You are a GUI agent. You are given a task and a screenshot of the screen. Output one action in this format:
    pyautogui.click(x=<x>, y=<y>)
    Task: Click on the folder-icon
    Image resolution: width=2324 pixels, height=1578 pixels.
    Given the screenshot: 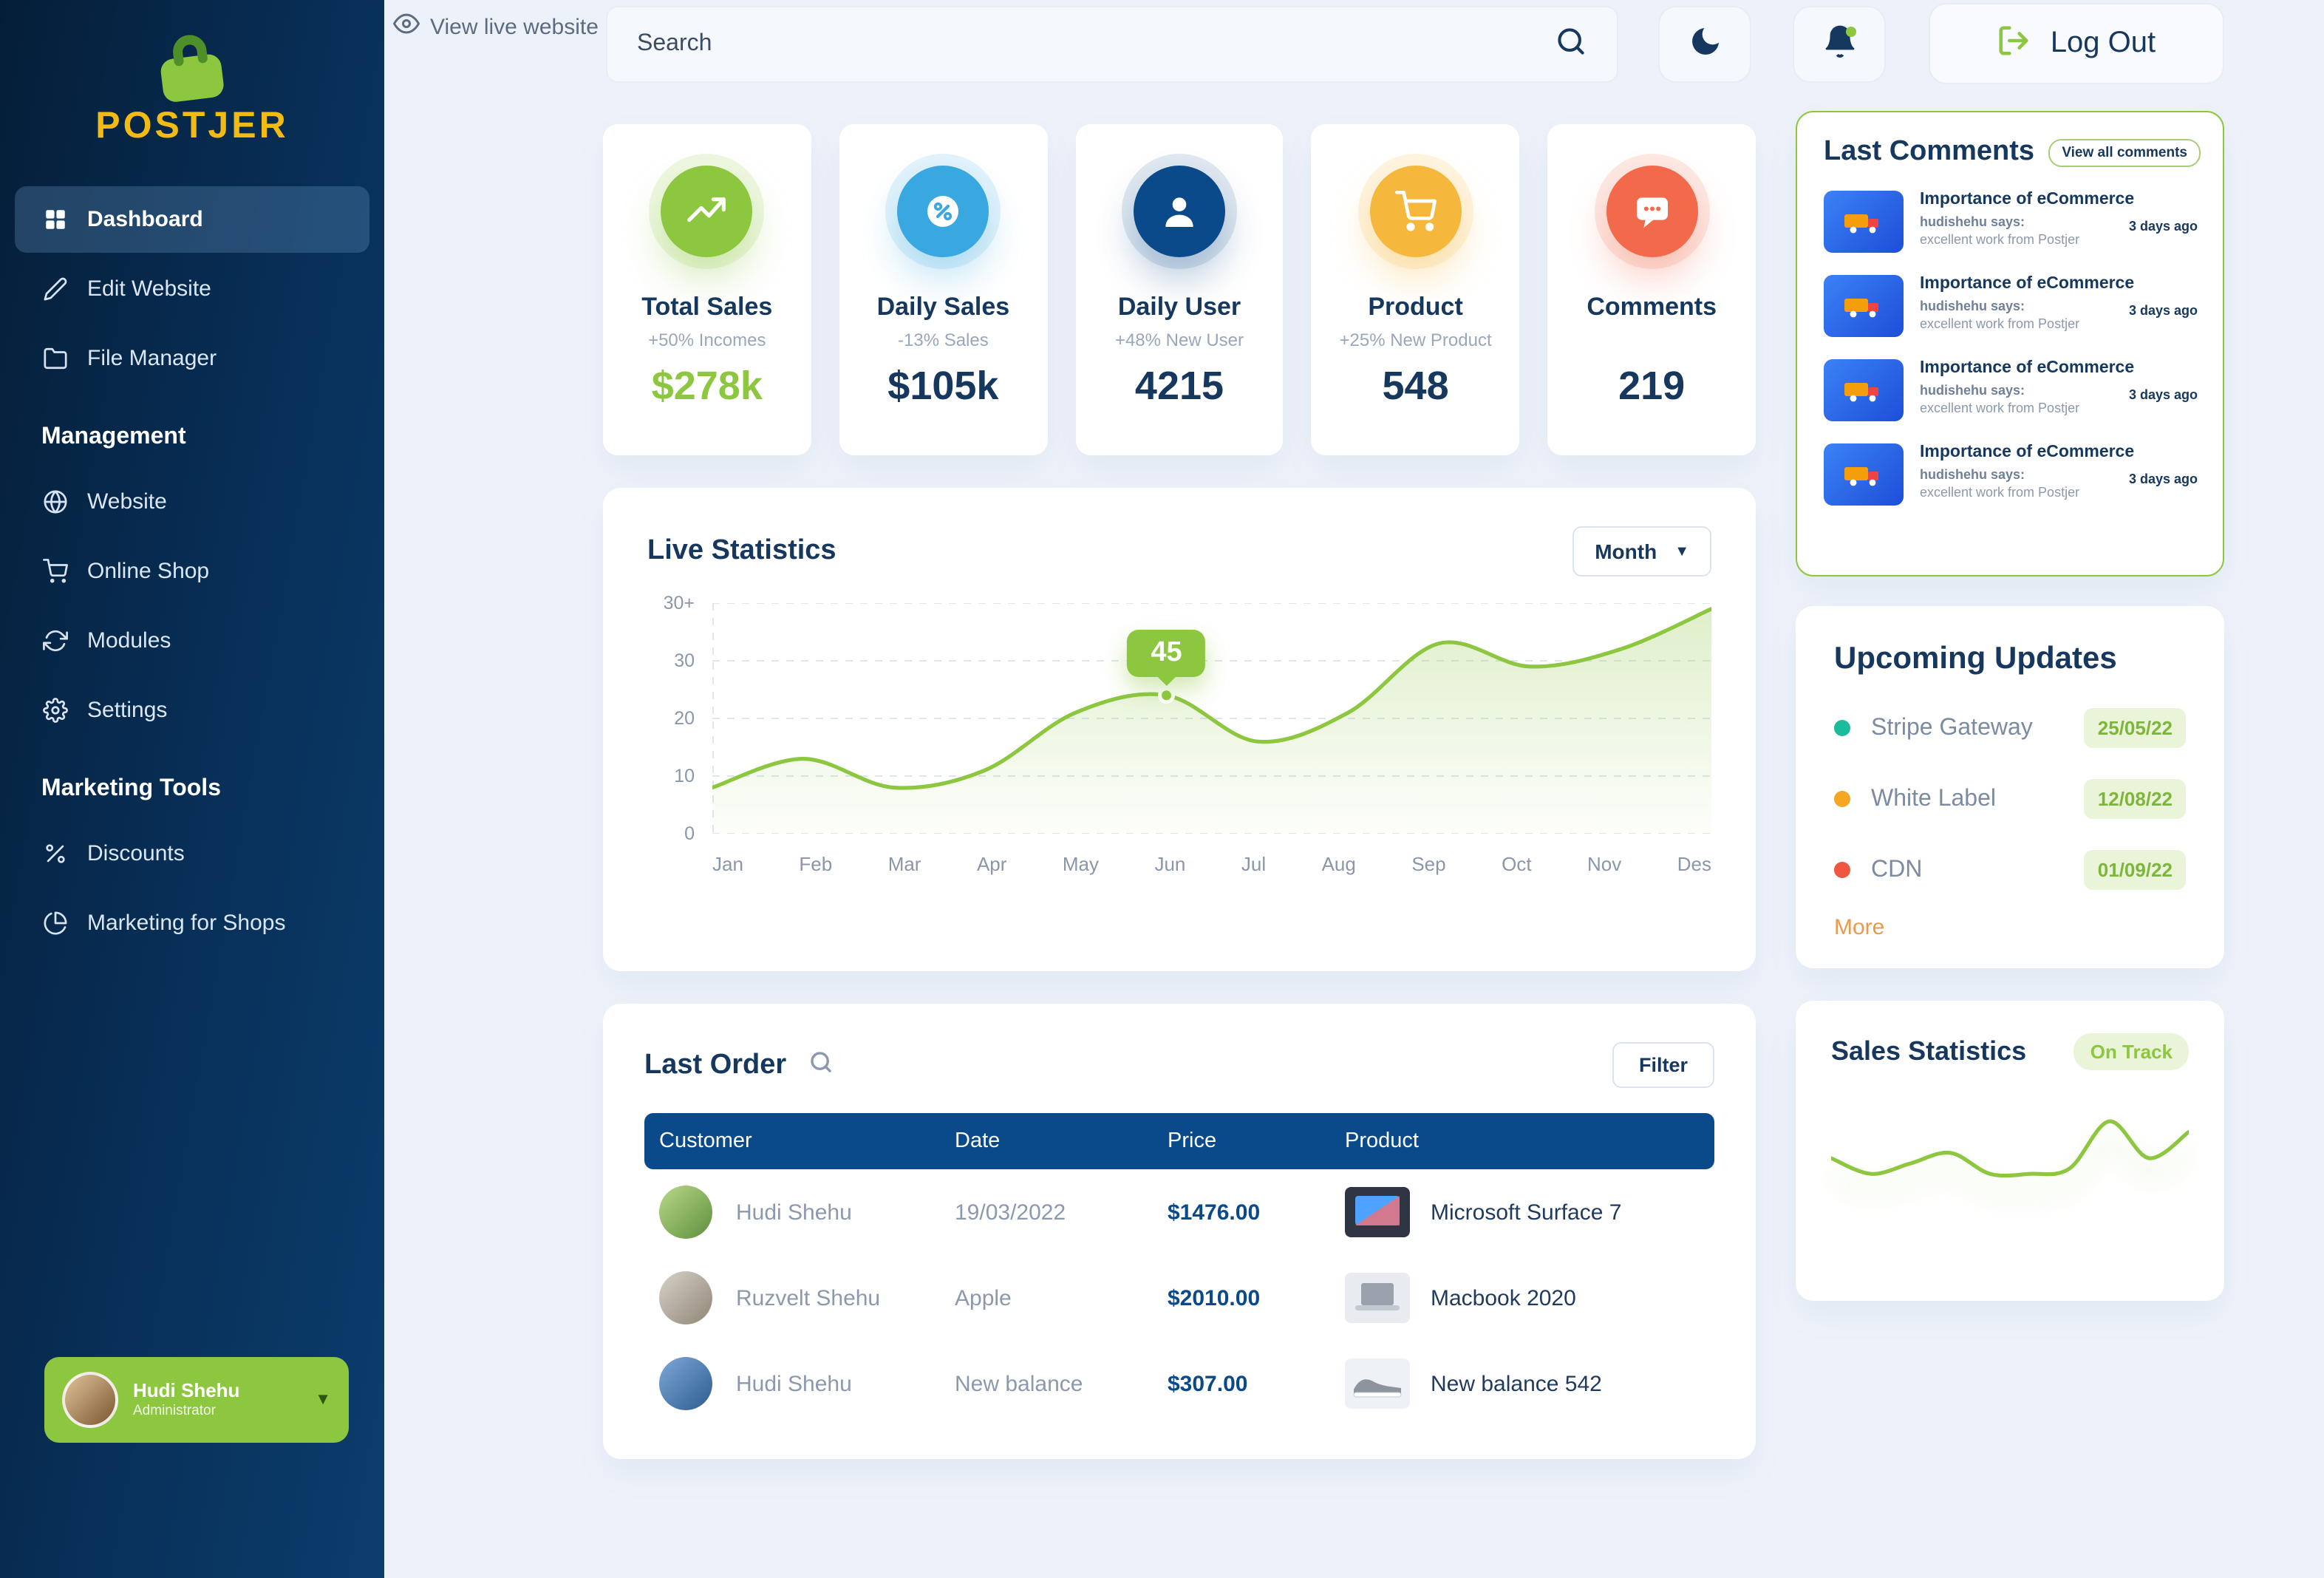 What is the action you would take?
    pyautogui.click(x=54, y=358)
    